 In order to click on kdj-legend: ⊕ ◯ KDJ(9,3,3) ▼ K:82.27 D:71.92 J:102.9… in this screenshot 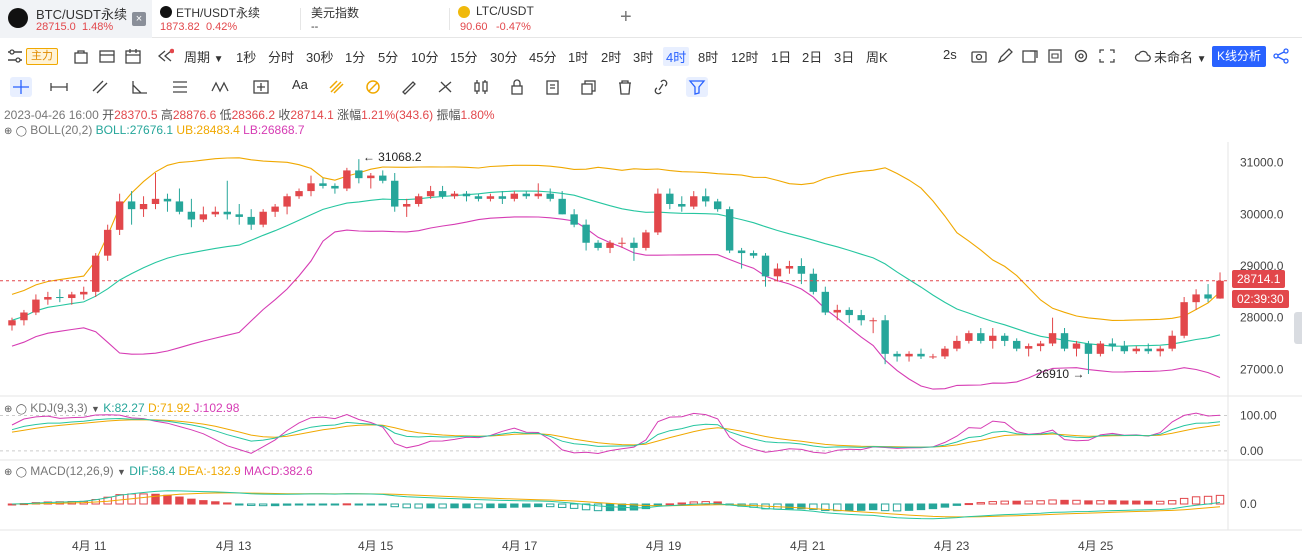, I will do `click(121, 408)`.